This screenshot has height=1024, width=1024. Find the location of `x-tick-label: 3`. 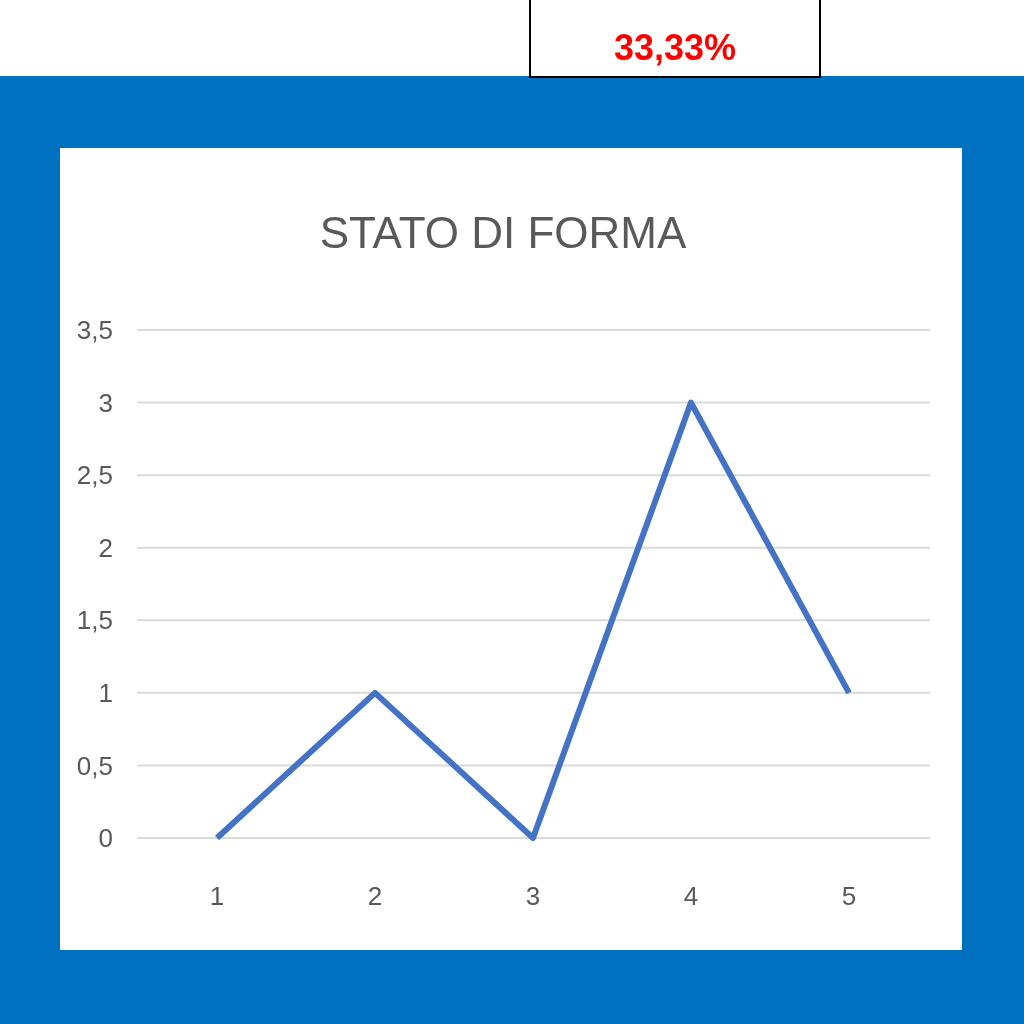

x-tick-label: 3 is located at coordinates (533, 896).